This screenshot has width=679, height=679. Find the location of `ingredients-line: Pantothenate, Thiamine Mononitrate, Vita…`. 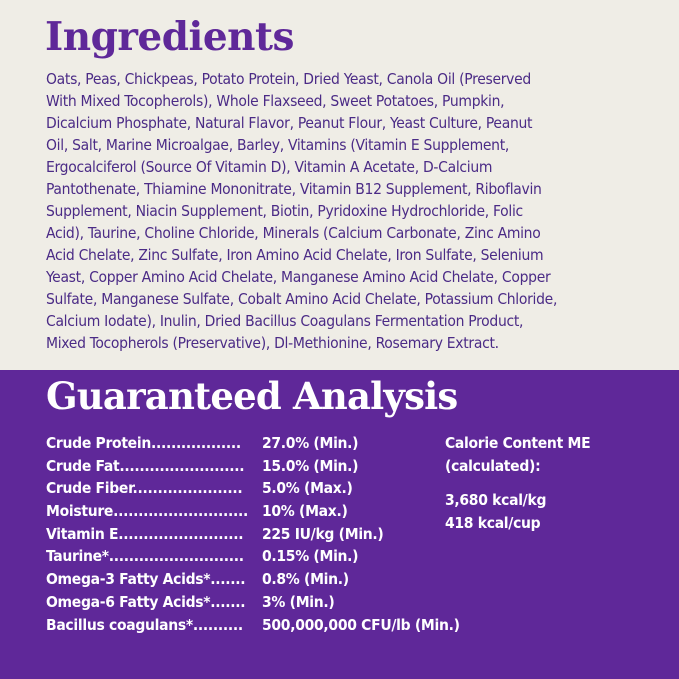

ingredients-line: Pantothenate, Thiamine Mononitrate, Vita… is located at coordinates (294, 189).